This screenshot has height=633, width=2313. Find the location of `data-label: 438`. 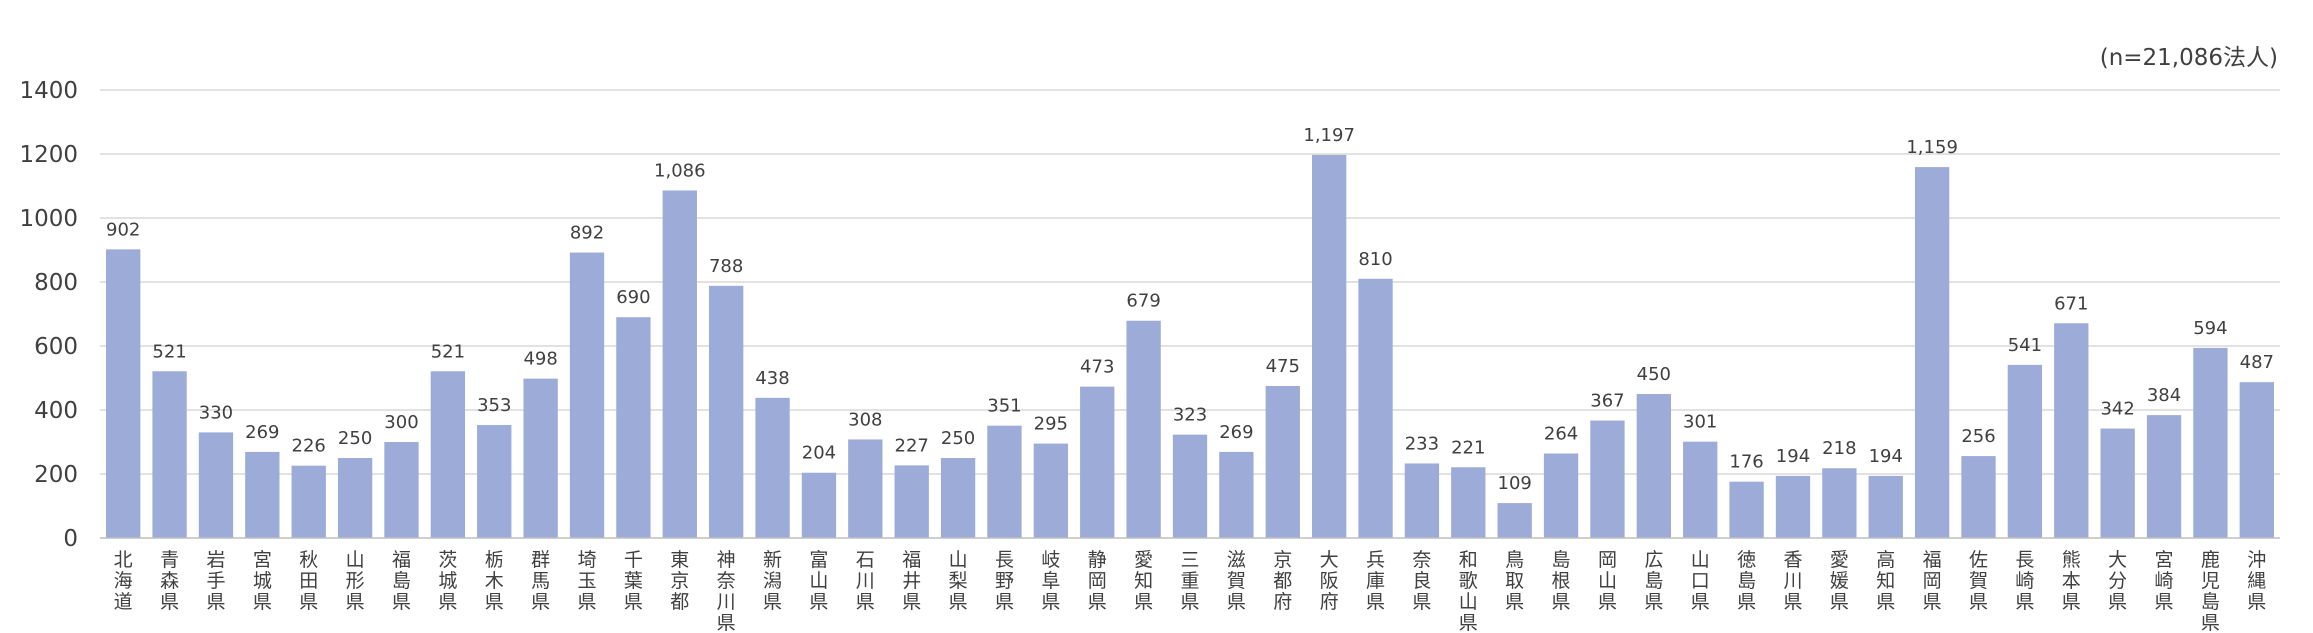

data-label: 438 is located at coordinates (772, 378).